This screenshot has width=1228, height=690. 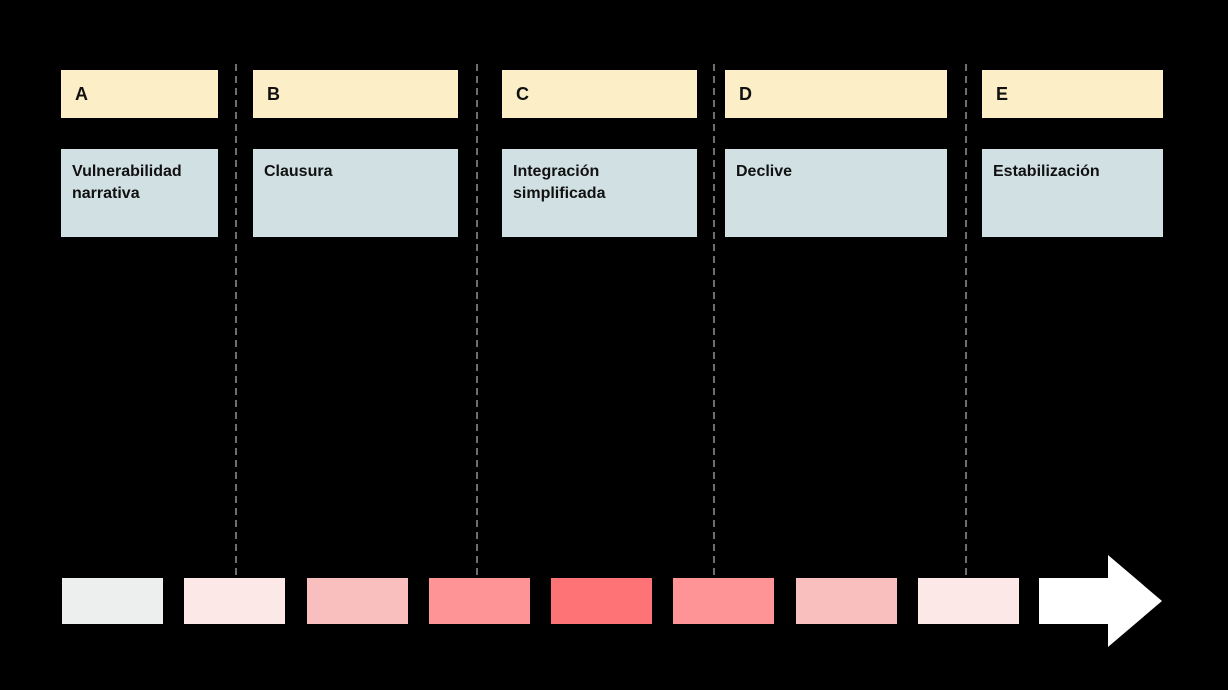 What do you see at coordinates (355, 193) in the screenshot?
I see `stage-card: Clausura` at bounding box center [355, 193].